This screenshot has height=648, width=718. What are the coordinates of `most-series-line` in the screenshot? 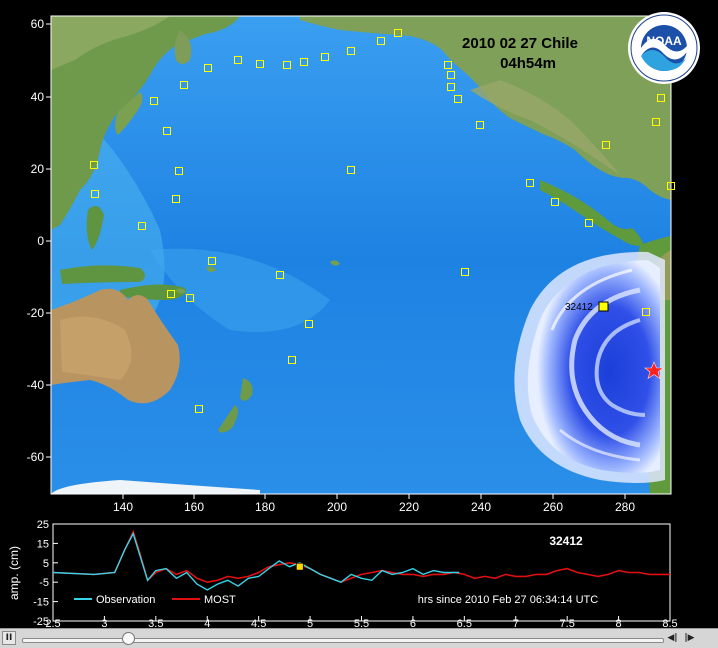 It's located at (361, 556).